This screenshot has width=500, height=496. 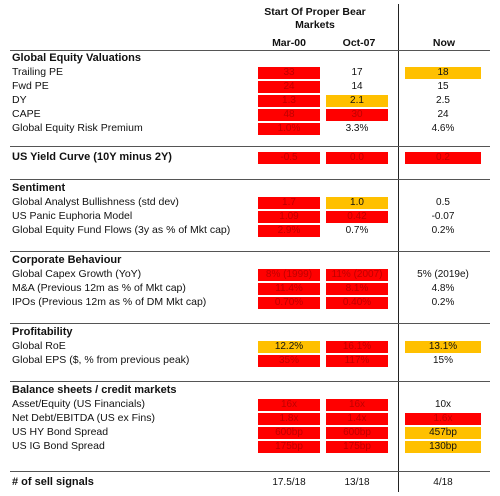 I want to click on value-cell: 1.6x, so click(x=443, y=419).